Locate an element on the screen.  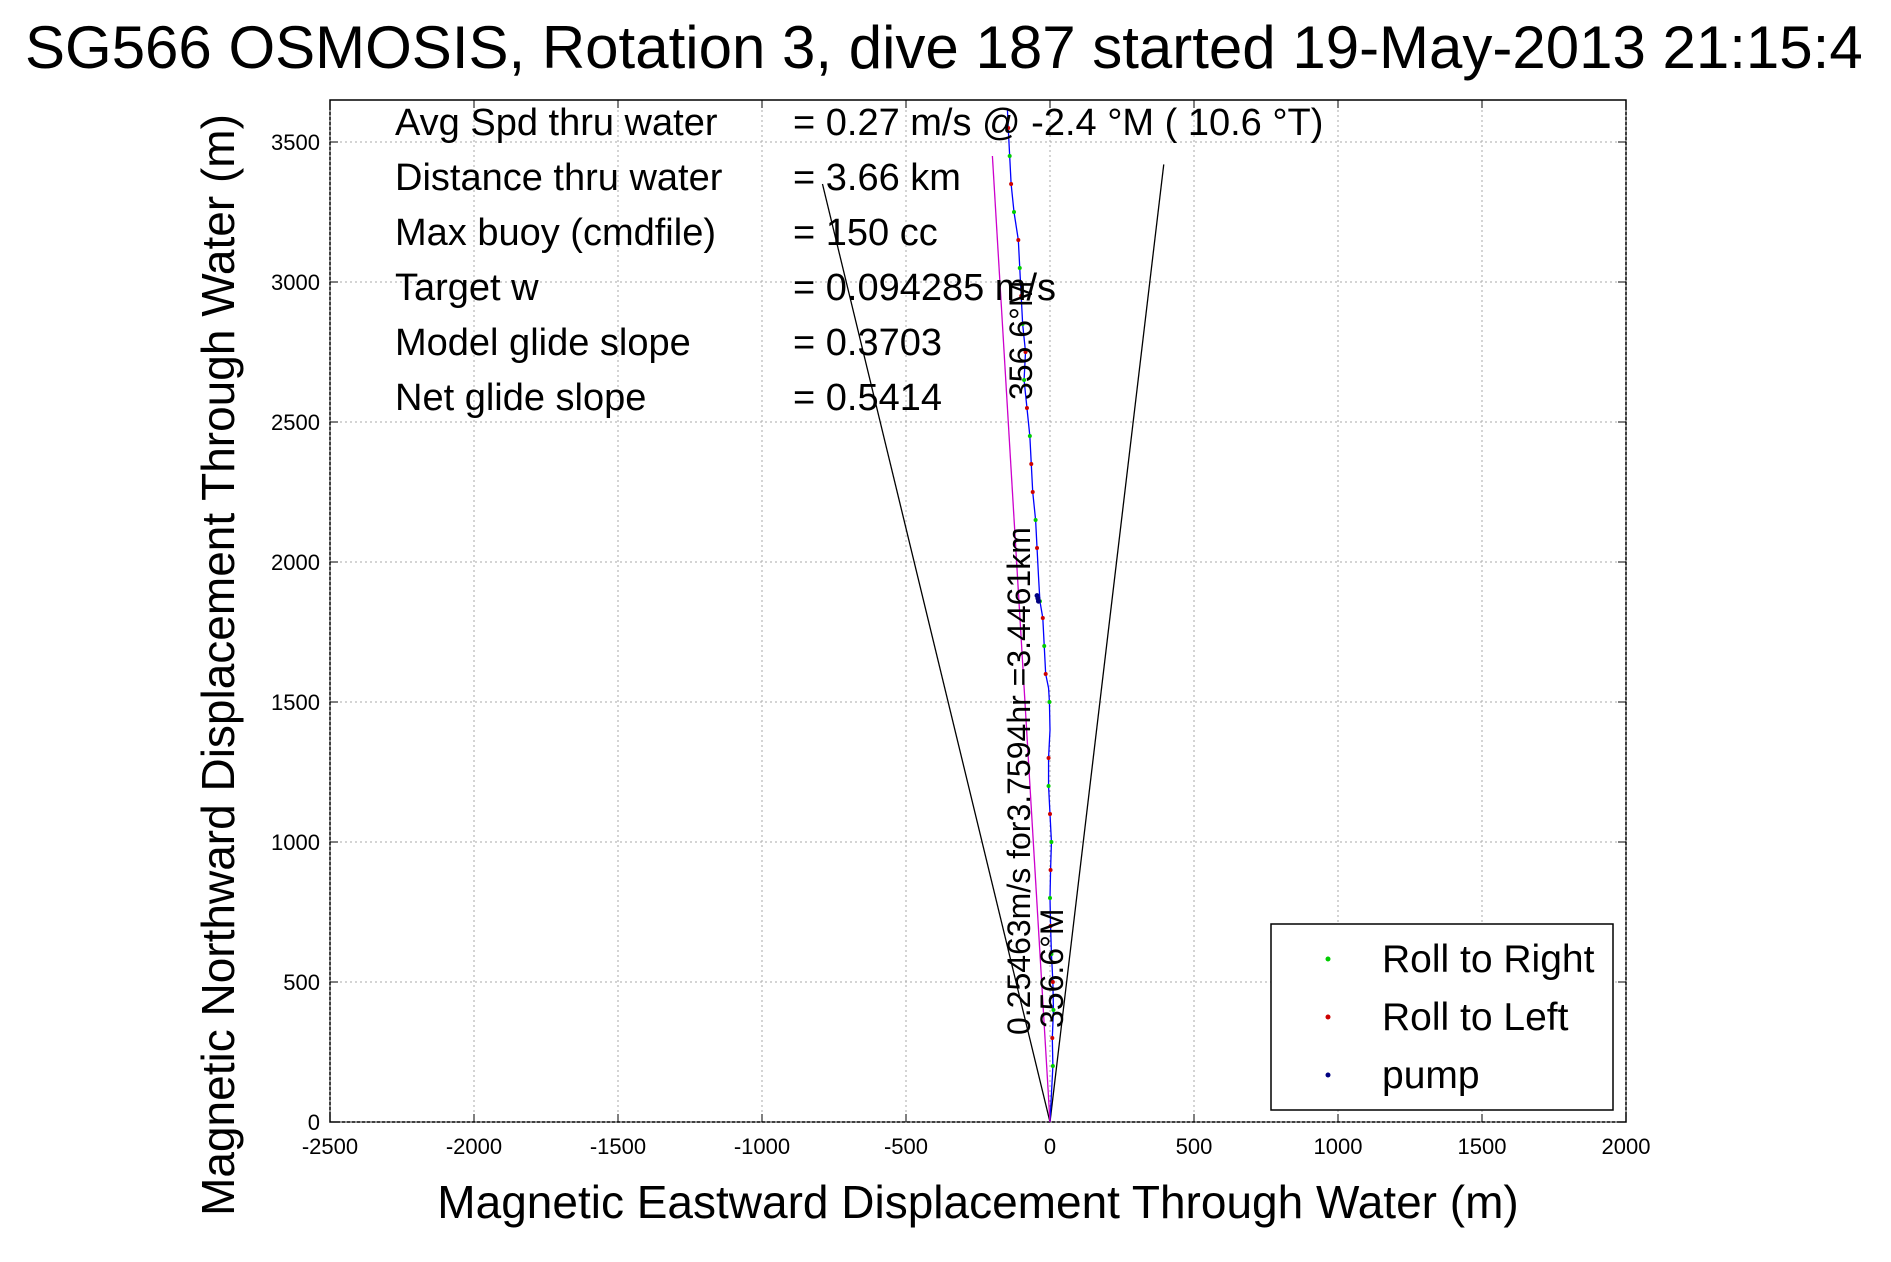
x-tick-label: 2000 is located at coordinates (1626, 1146).